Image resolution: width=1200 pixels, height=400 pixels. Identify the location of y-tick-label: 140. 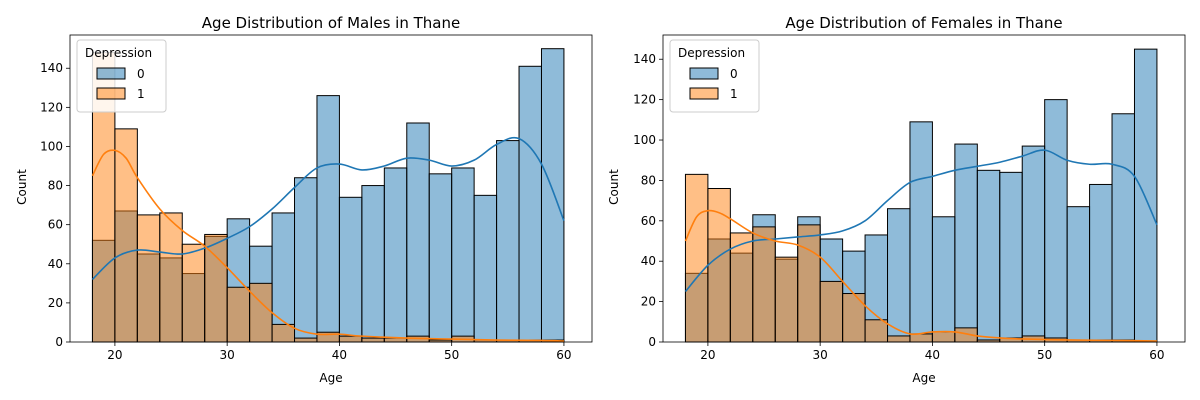
(644, 59).